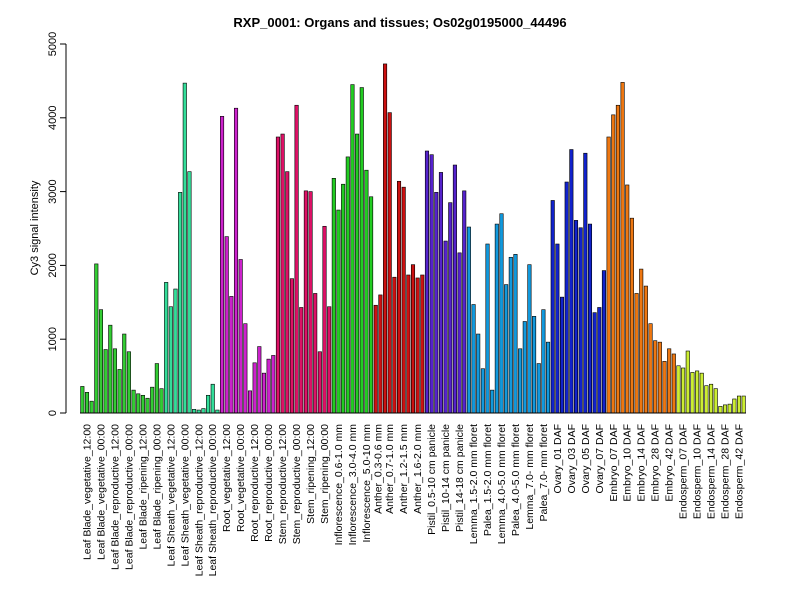 The height and width of the screenshot is (600, 800). What do you see at coordinates (502, 484) in the screenshot?
I see `x-tick-label: Lemma_4.0-5.0 mm floret` at bounding box center [502, 484].